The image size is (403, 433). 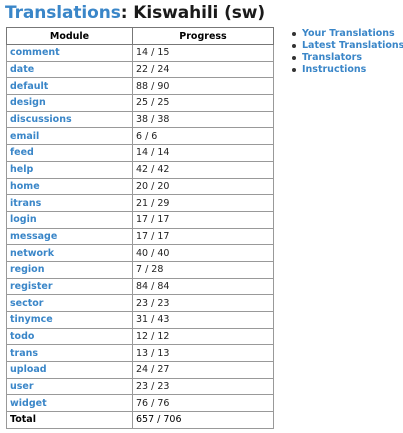 I want to click on table-row: register 84 / 84, so click(x=140, y=286).